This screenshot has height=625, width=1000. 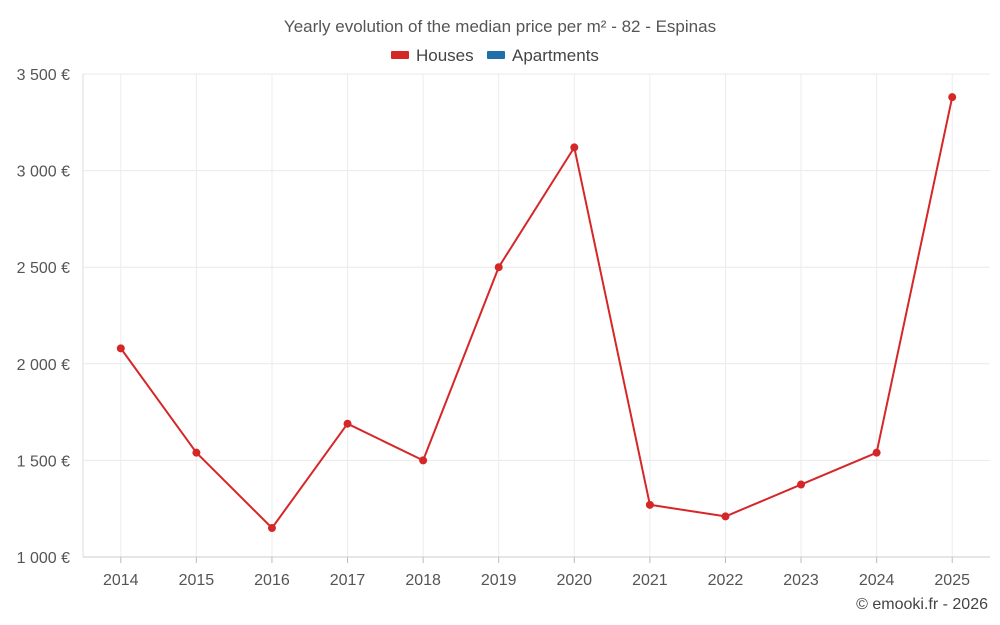 I want to click on x-tick-label: 2019, so click(x=499, y=580).